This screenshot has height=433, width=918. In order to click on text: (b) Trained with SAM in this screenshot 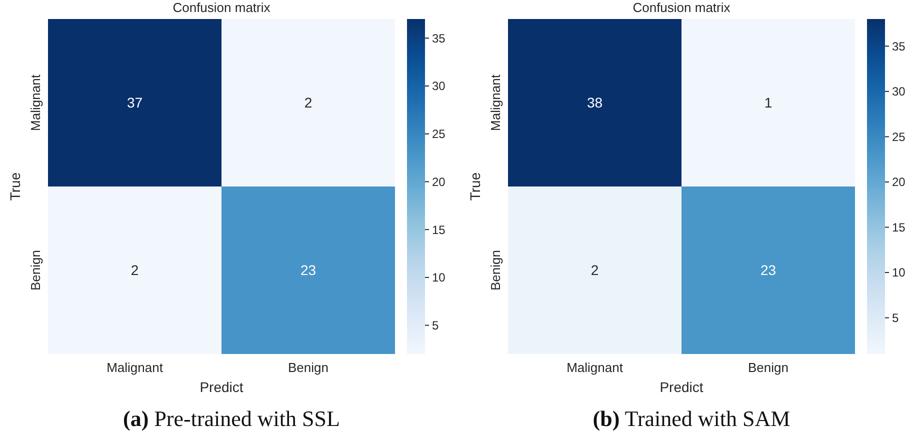, I will do `click(691, 418)`.